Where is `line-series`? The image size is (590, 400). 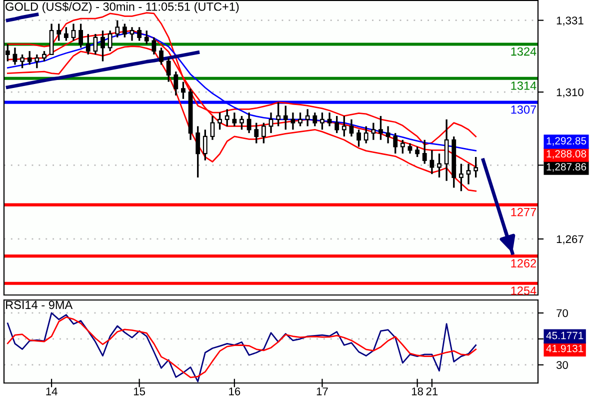
line-series is located at coordinates (103, 70).